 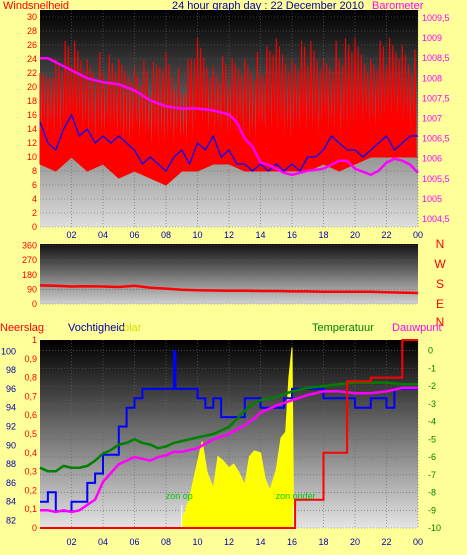 What do you see at coordinates (436, 58) in the screenshot?
I see `y-tick-label-barometer: 1008,5` at bounding box center [436, 58].